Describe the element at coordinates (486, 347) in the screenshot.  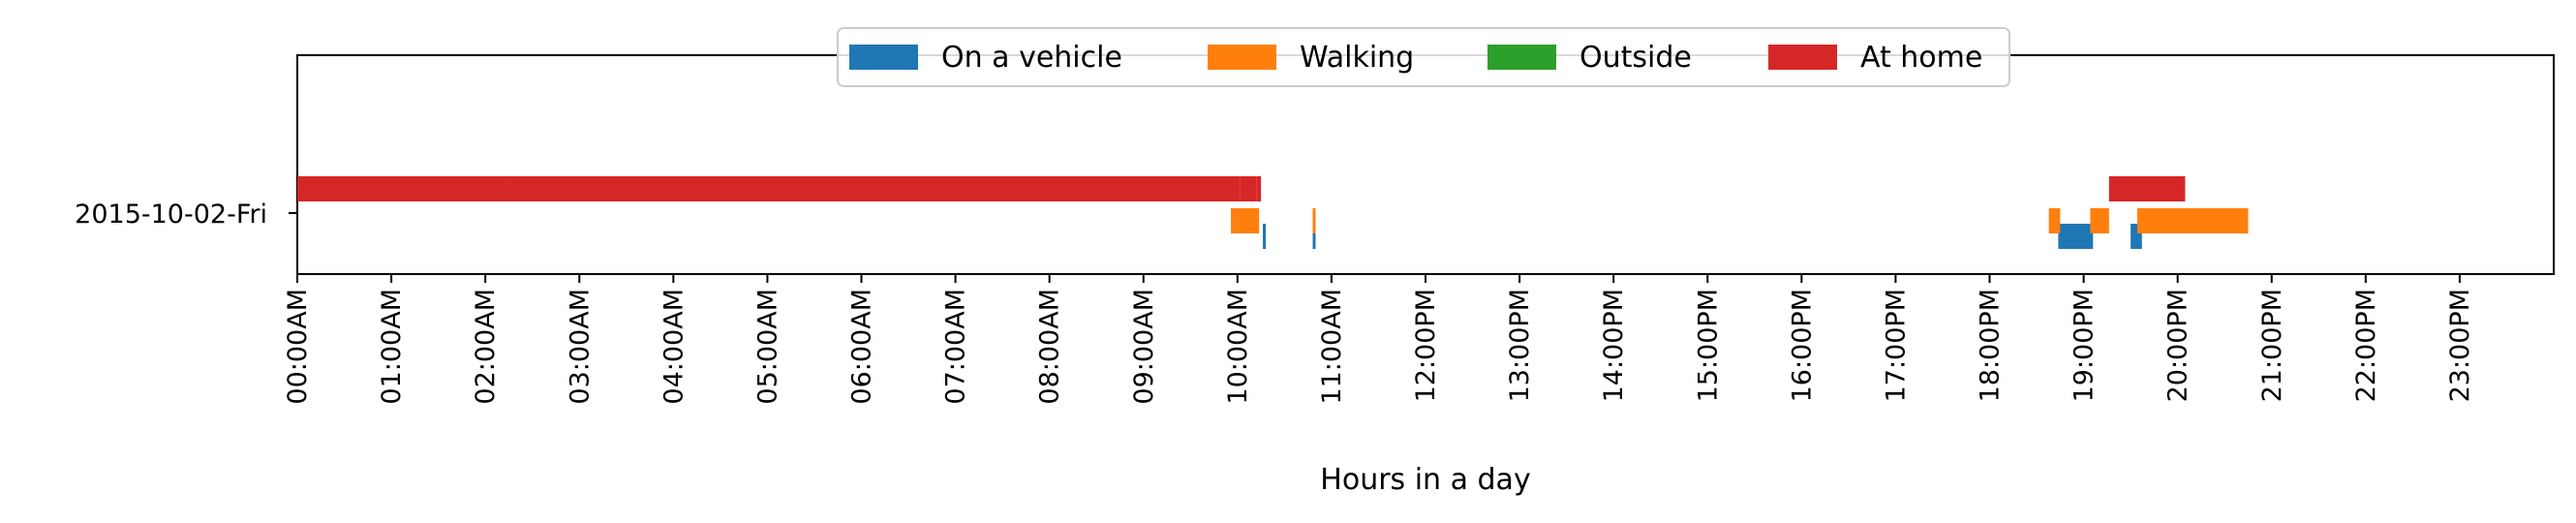
I see `x-tick-label: 02:00AM` at that location.